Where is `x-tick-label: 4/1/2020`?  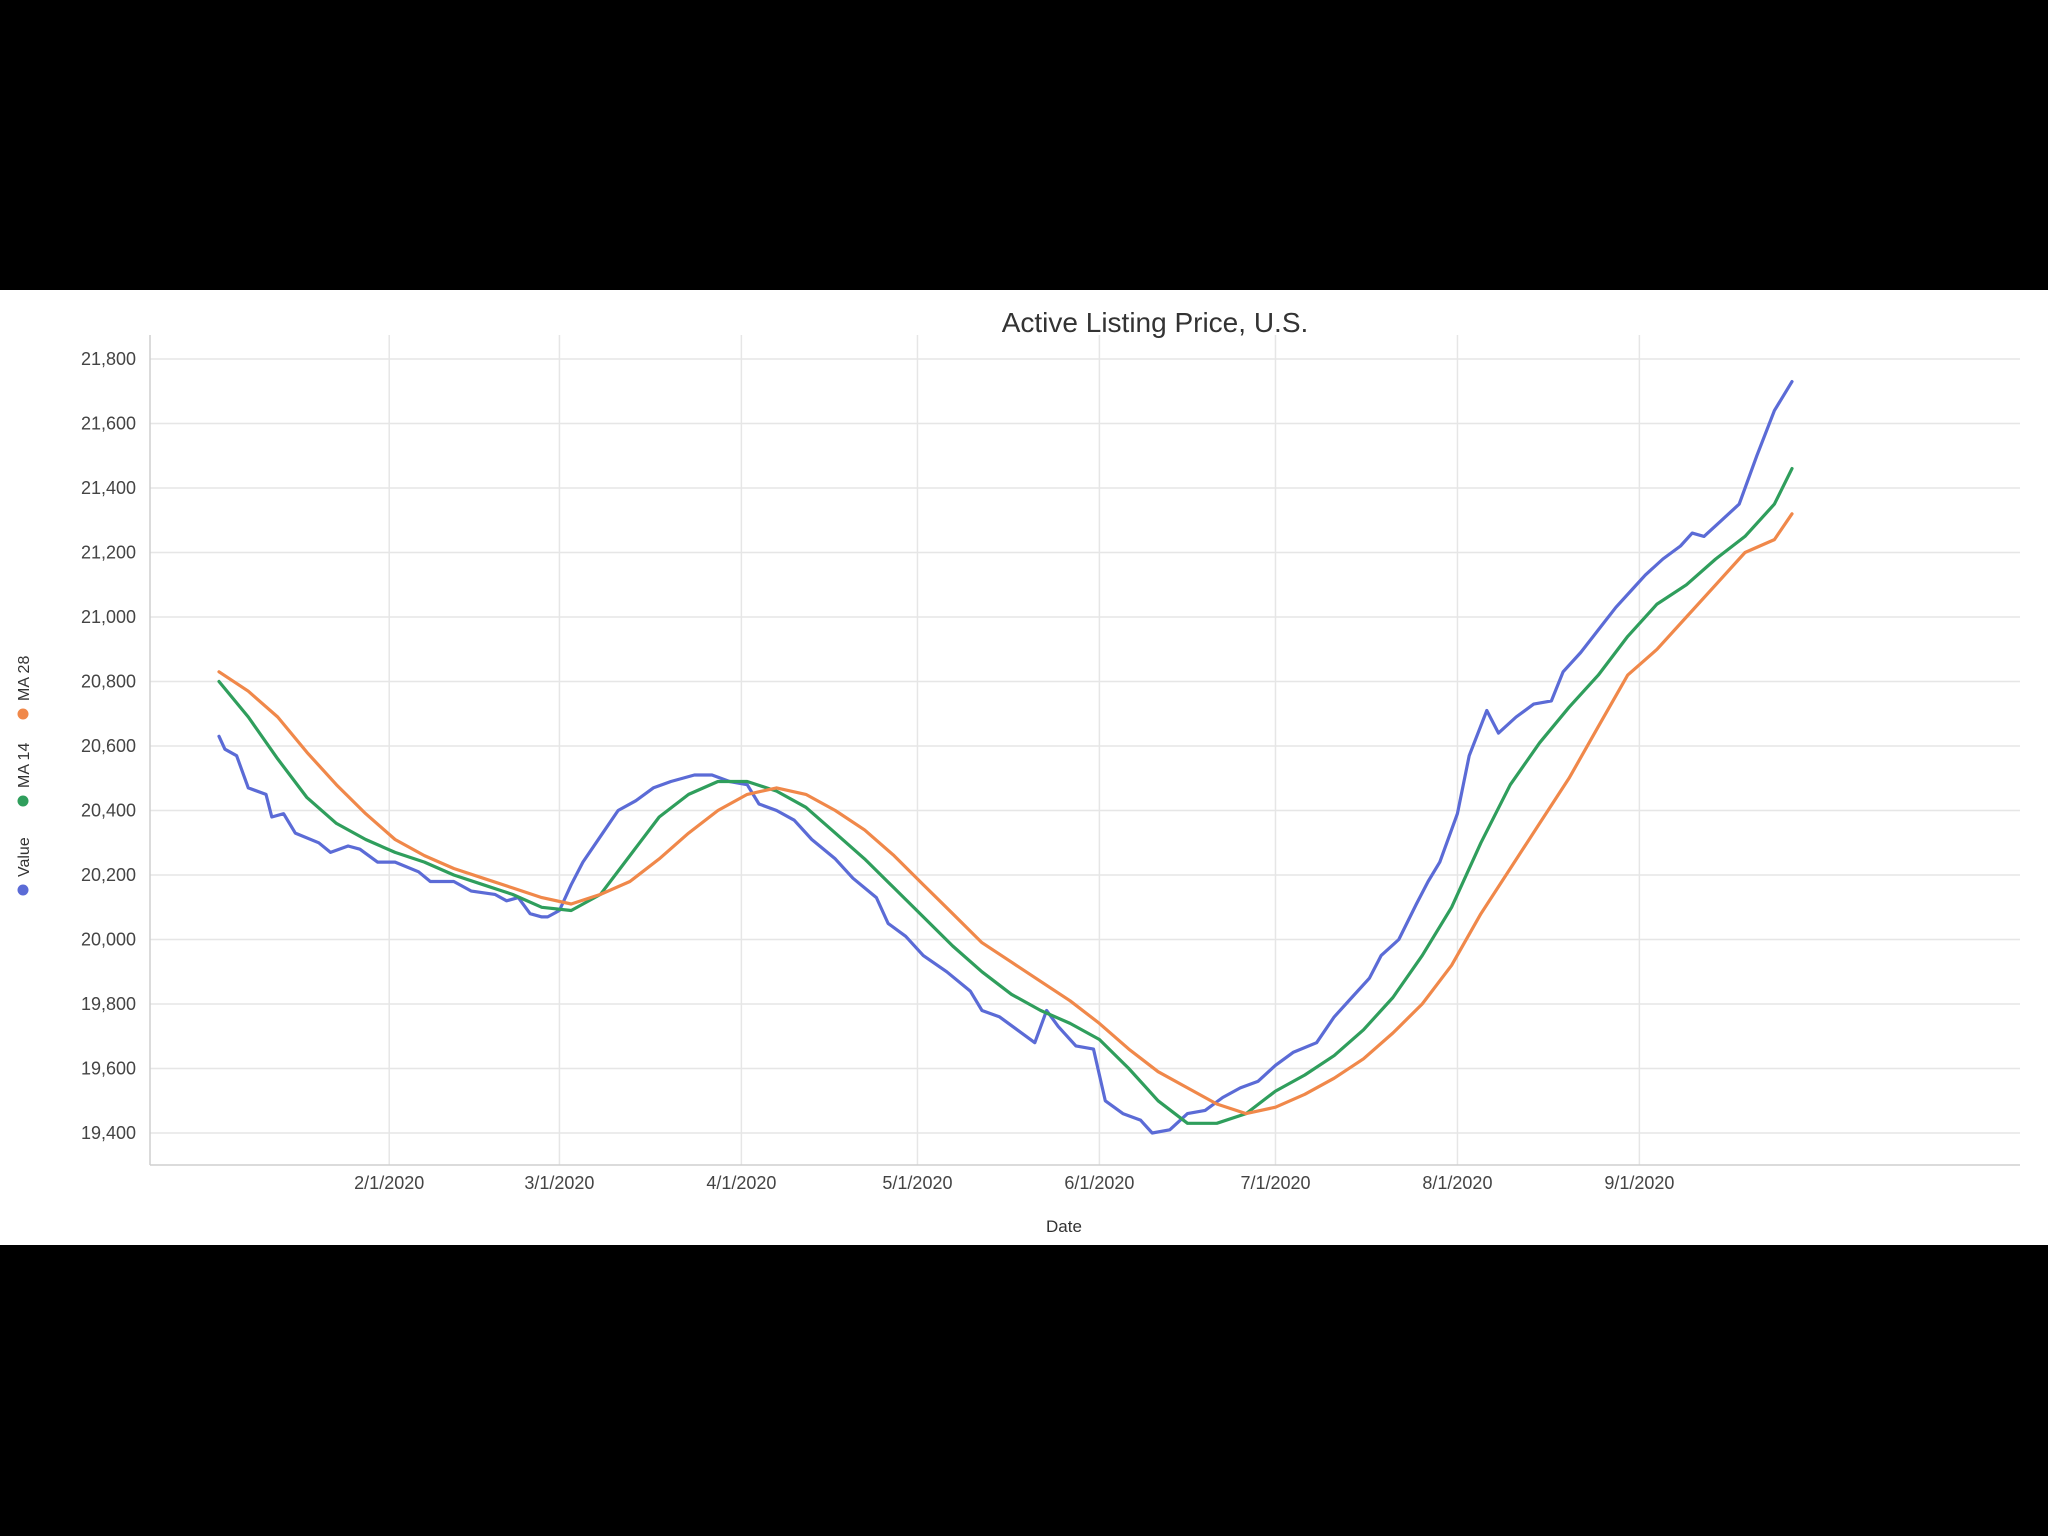 x-tick-label: 4/1/2020 is located at coordinates (741, 1183).